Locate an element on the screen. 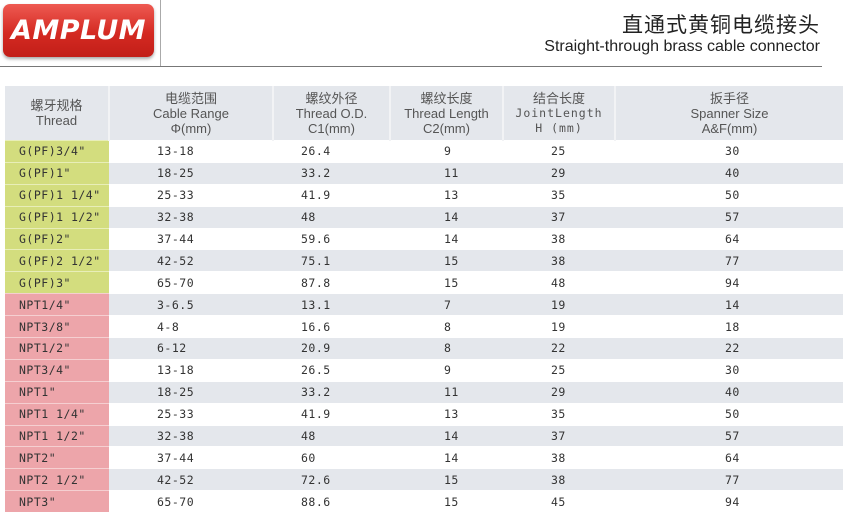 This screenshot has height=512, width=843. cell-thread-od: 33.2 is located at coordinates (331, 173).